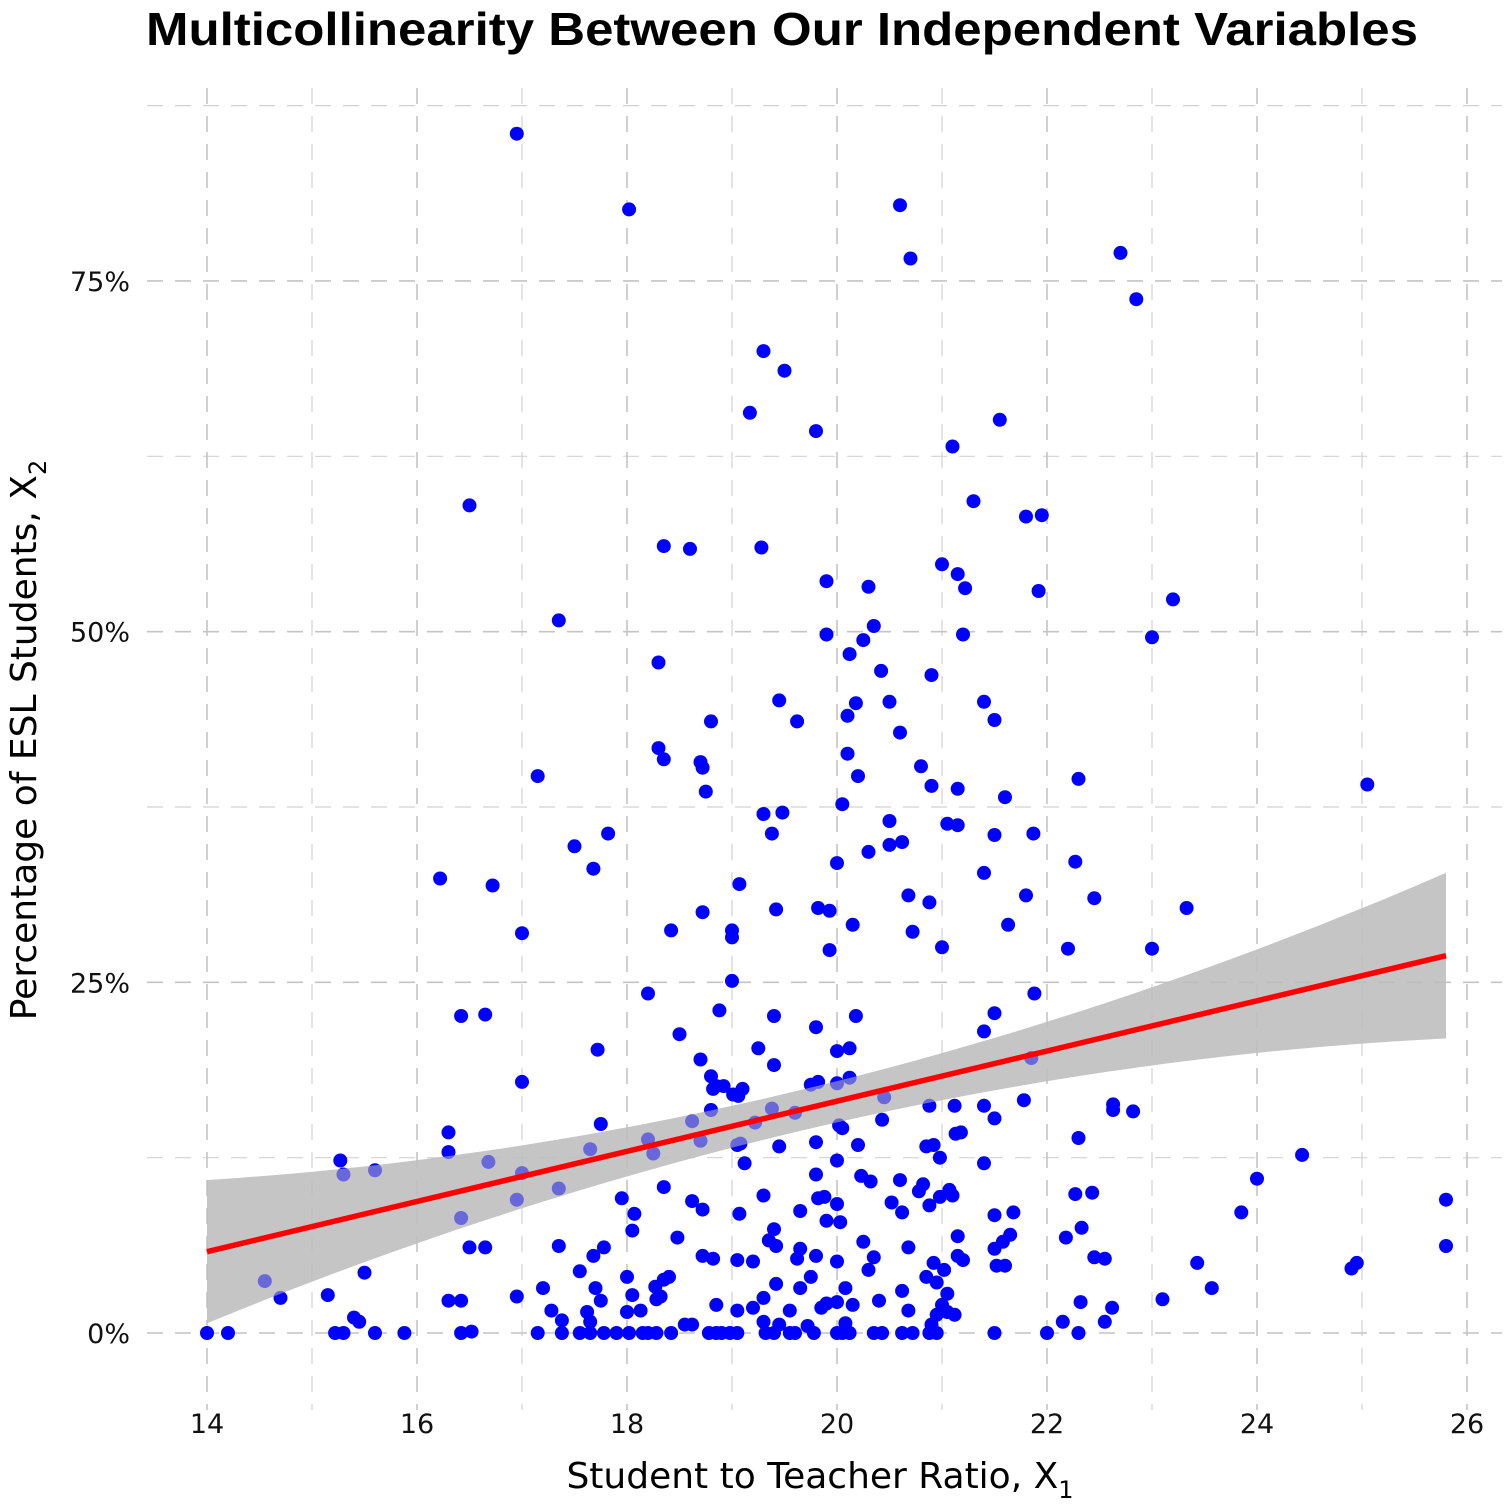 The height and width of the screenshot is (1512, 1512). What do you see at coordinates (207, 1424) in the screenshot?
I see `x-tick-label: 14` at bounding box center [207, 1424].